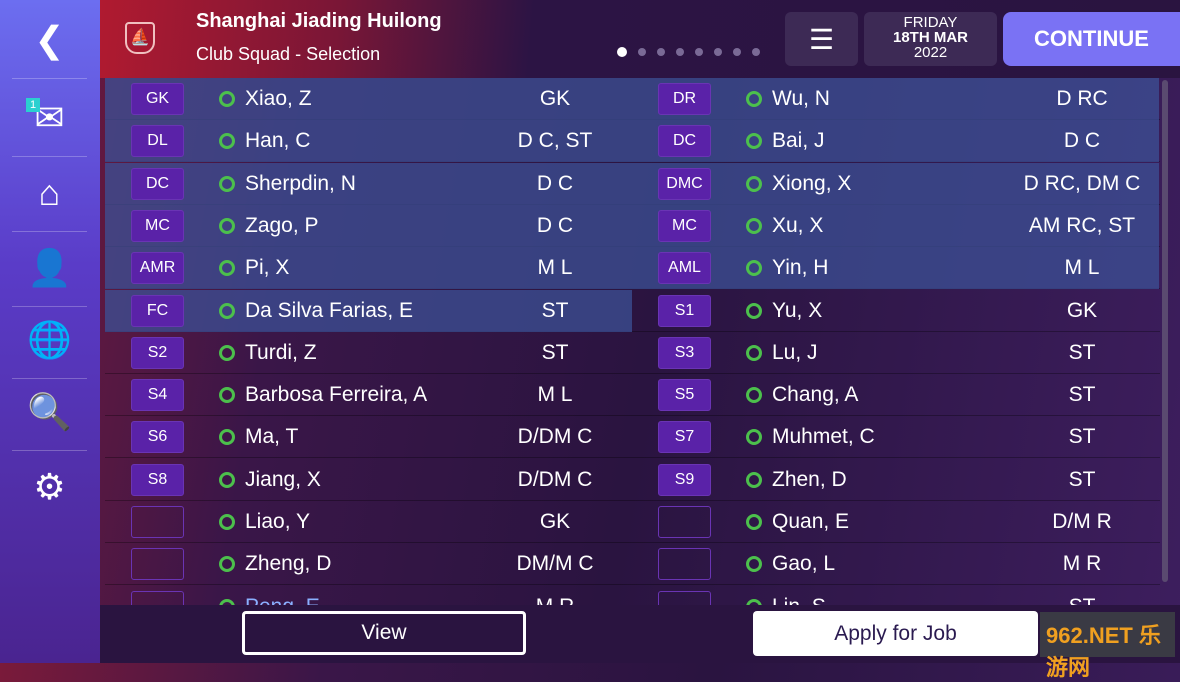 The height and width of the screenshot is (682, 1180). I want to click on player-name: Turdi, Z, so click(281, 352).